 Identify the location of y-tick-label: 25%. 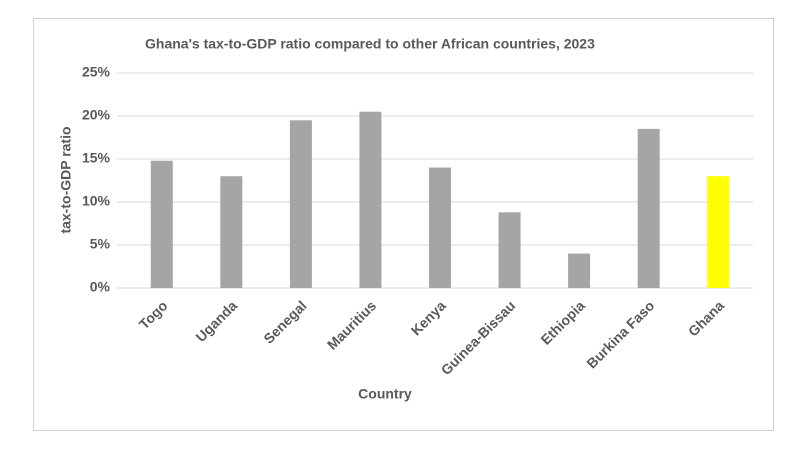
(96, 72).